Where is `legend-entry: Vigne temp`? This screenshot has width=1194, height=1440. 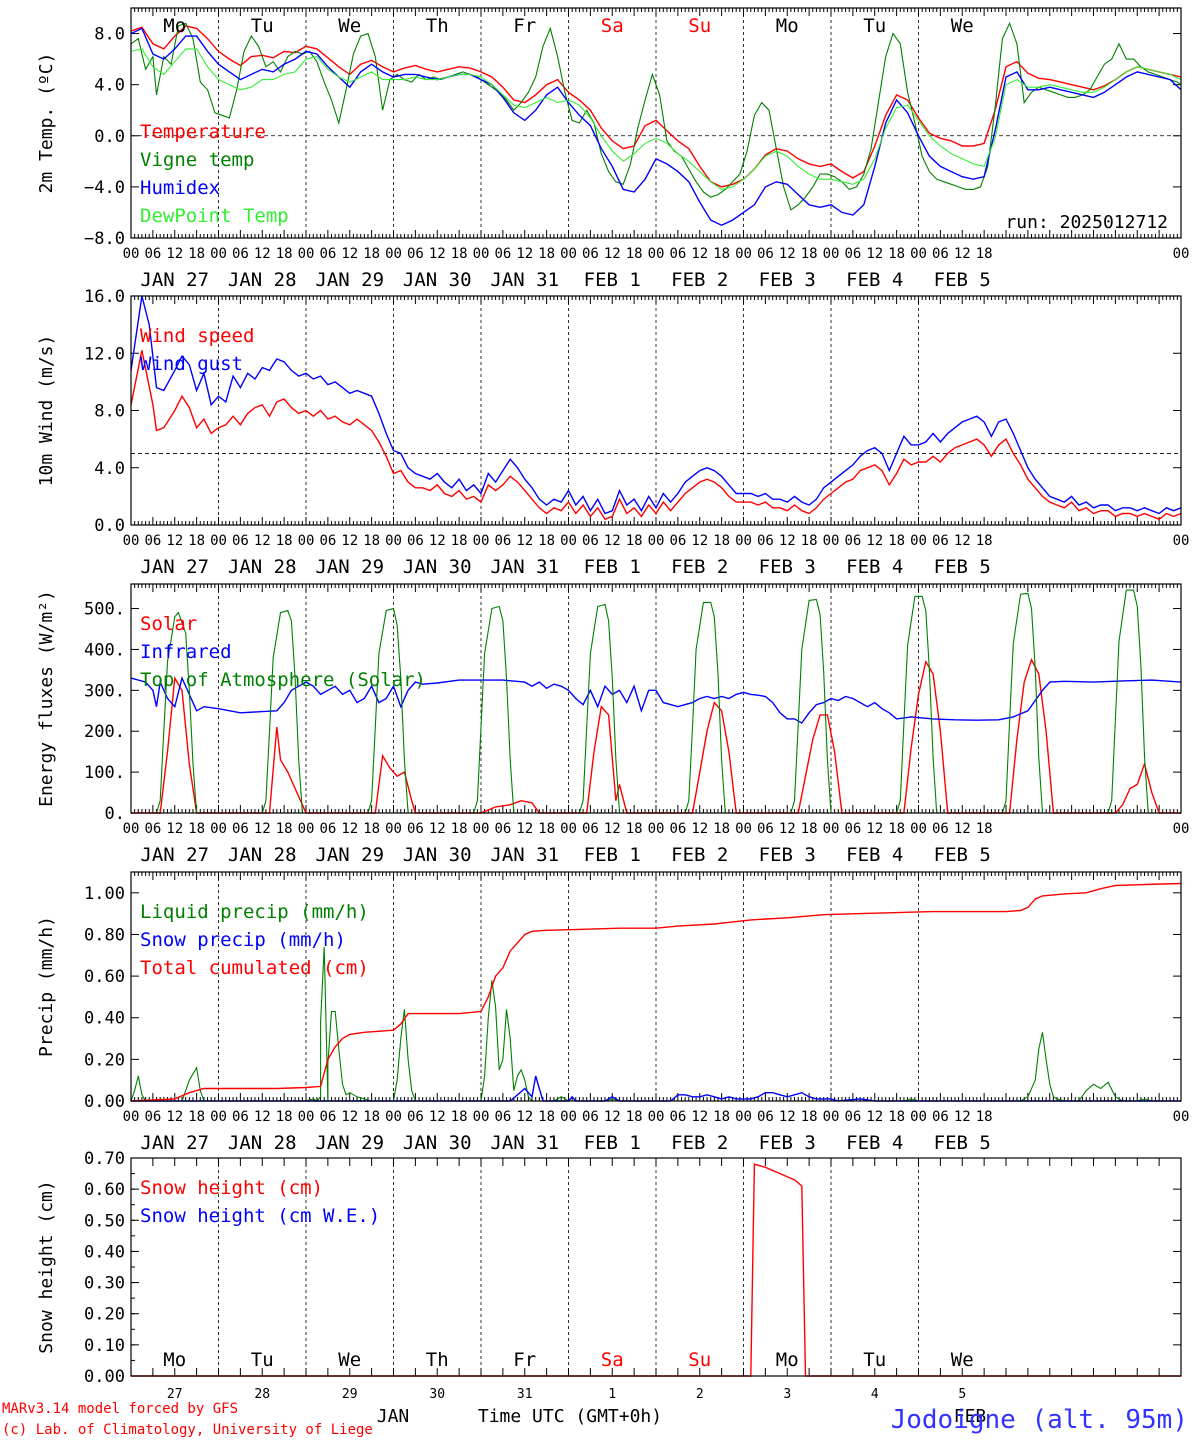
legend-entry: Vigne temp is located at coordinates (197, 160).